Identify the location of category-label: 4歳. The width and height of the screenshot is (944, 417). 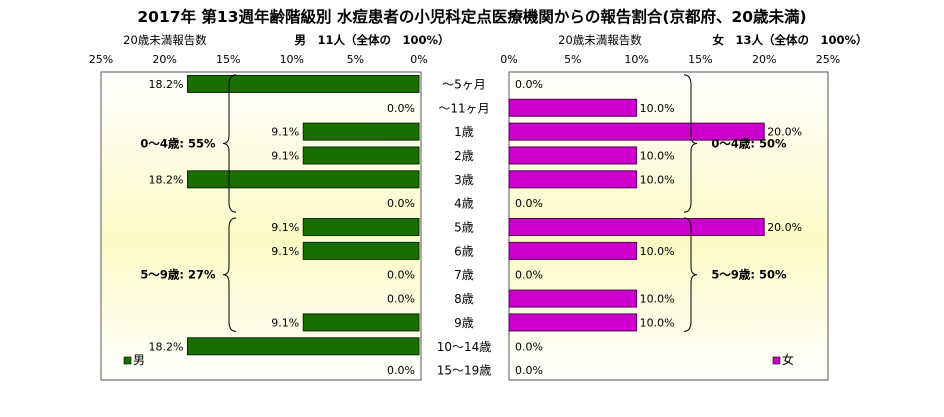
(464, 204).